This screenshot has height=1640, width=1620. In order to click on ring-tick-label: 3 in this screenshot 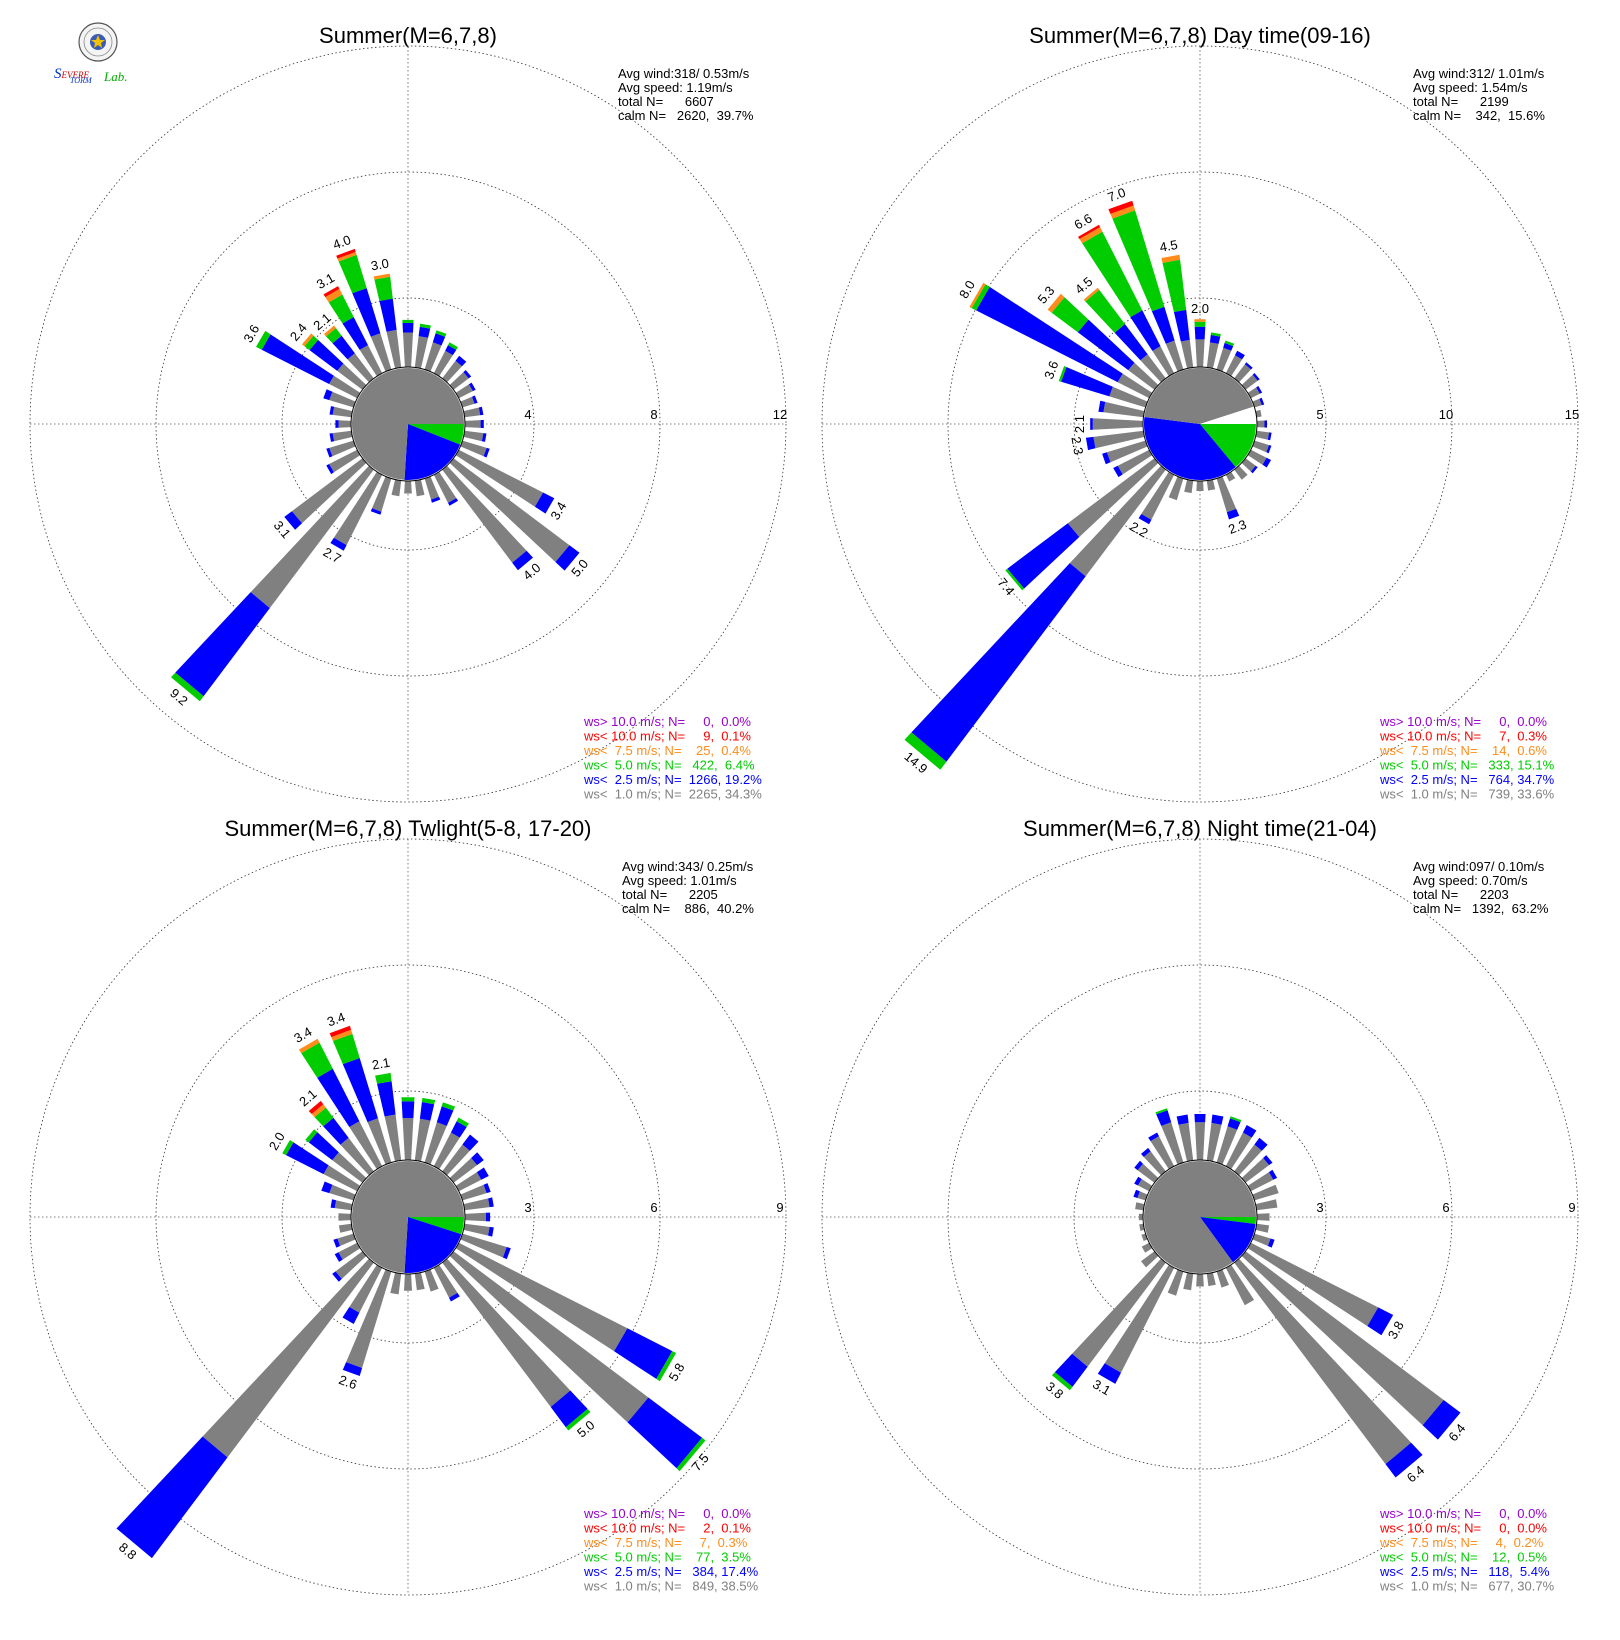, I will do `click(527, 1207)`.